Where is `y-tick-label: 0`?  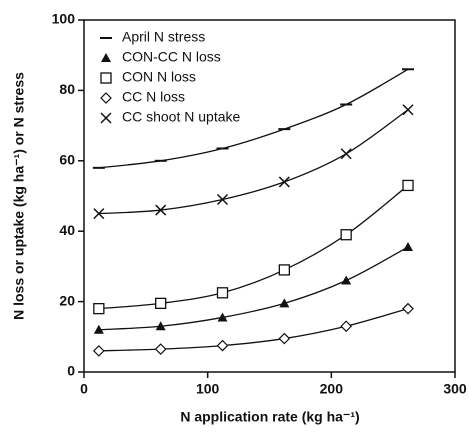
y-tick-label: 0 is located at coordinates (71, 371).